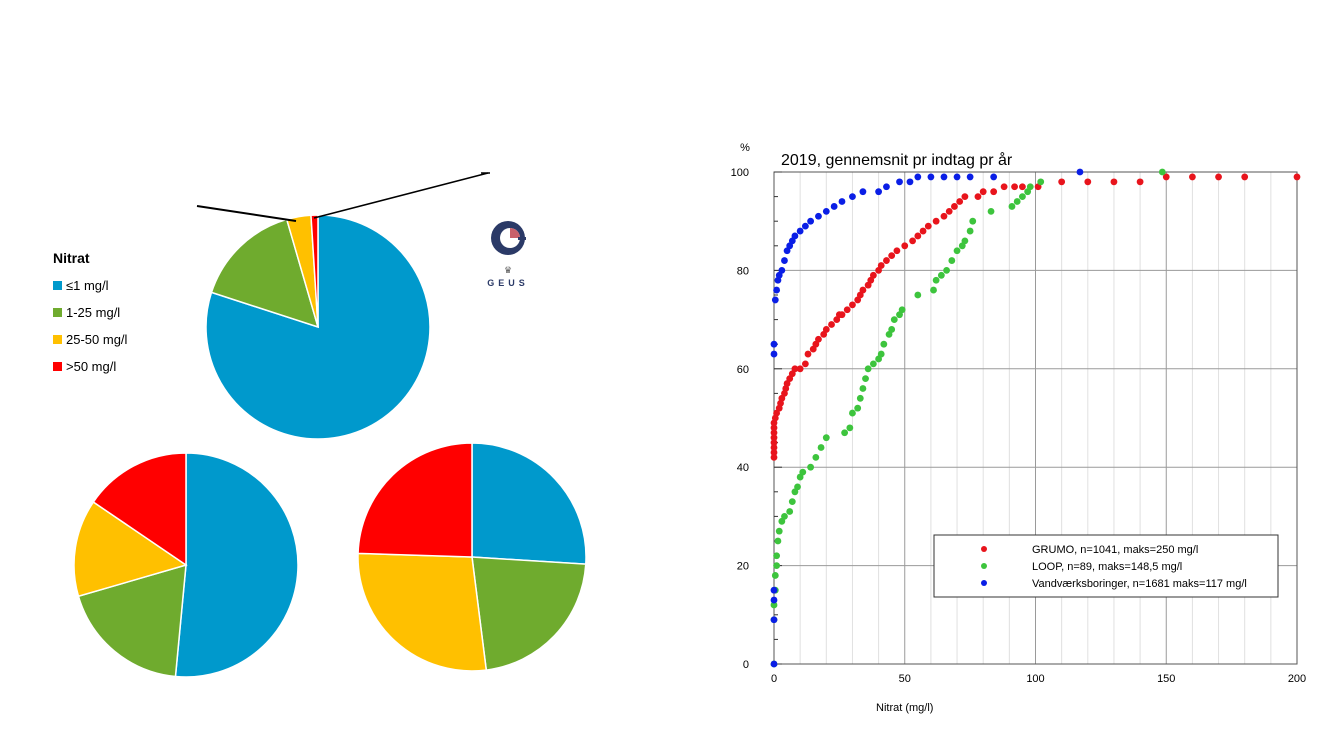  What do you see at coordinates (1106, 566) in the screenshot?
I see `scatter-legend` at bounding box center [1106, 566].